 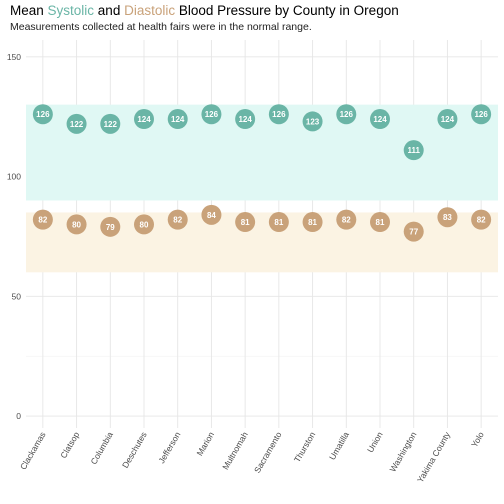 What do you see at coordinates (287, 10) in the screenshot?
I see `title-suffix: Blood Pressure by County in Oregon` at bounding box center [287, 10].